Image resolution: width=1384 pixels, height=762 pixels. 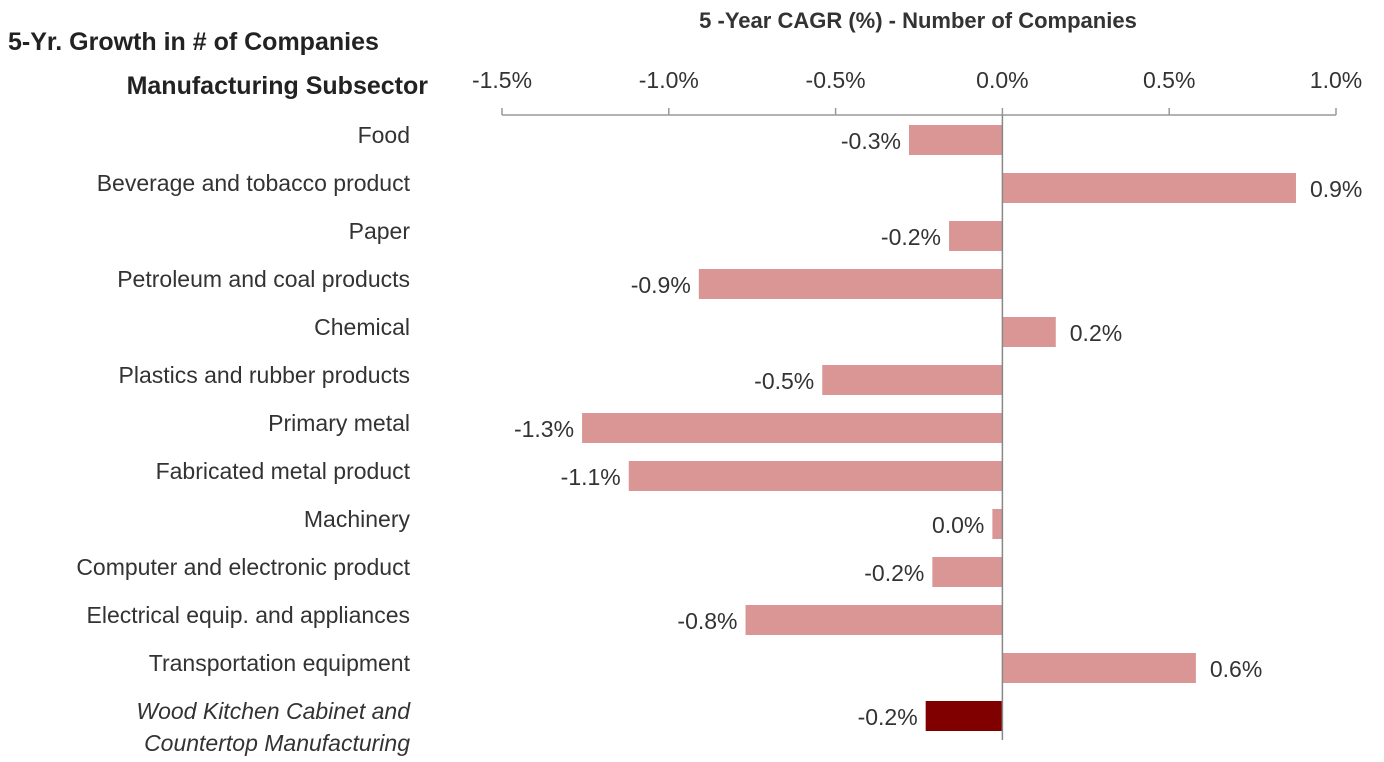 What do you see at coordinates (918, 20) in the screenshot?
I see `chart-title: 5 -Year CAGR (%) - Number of Companies` at bounding box center [918, 20].